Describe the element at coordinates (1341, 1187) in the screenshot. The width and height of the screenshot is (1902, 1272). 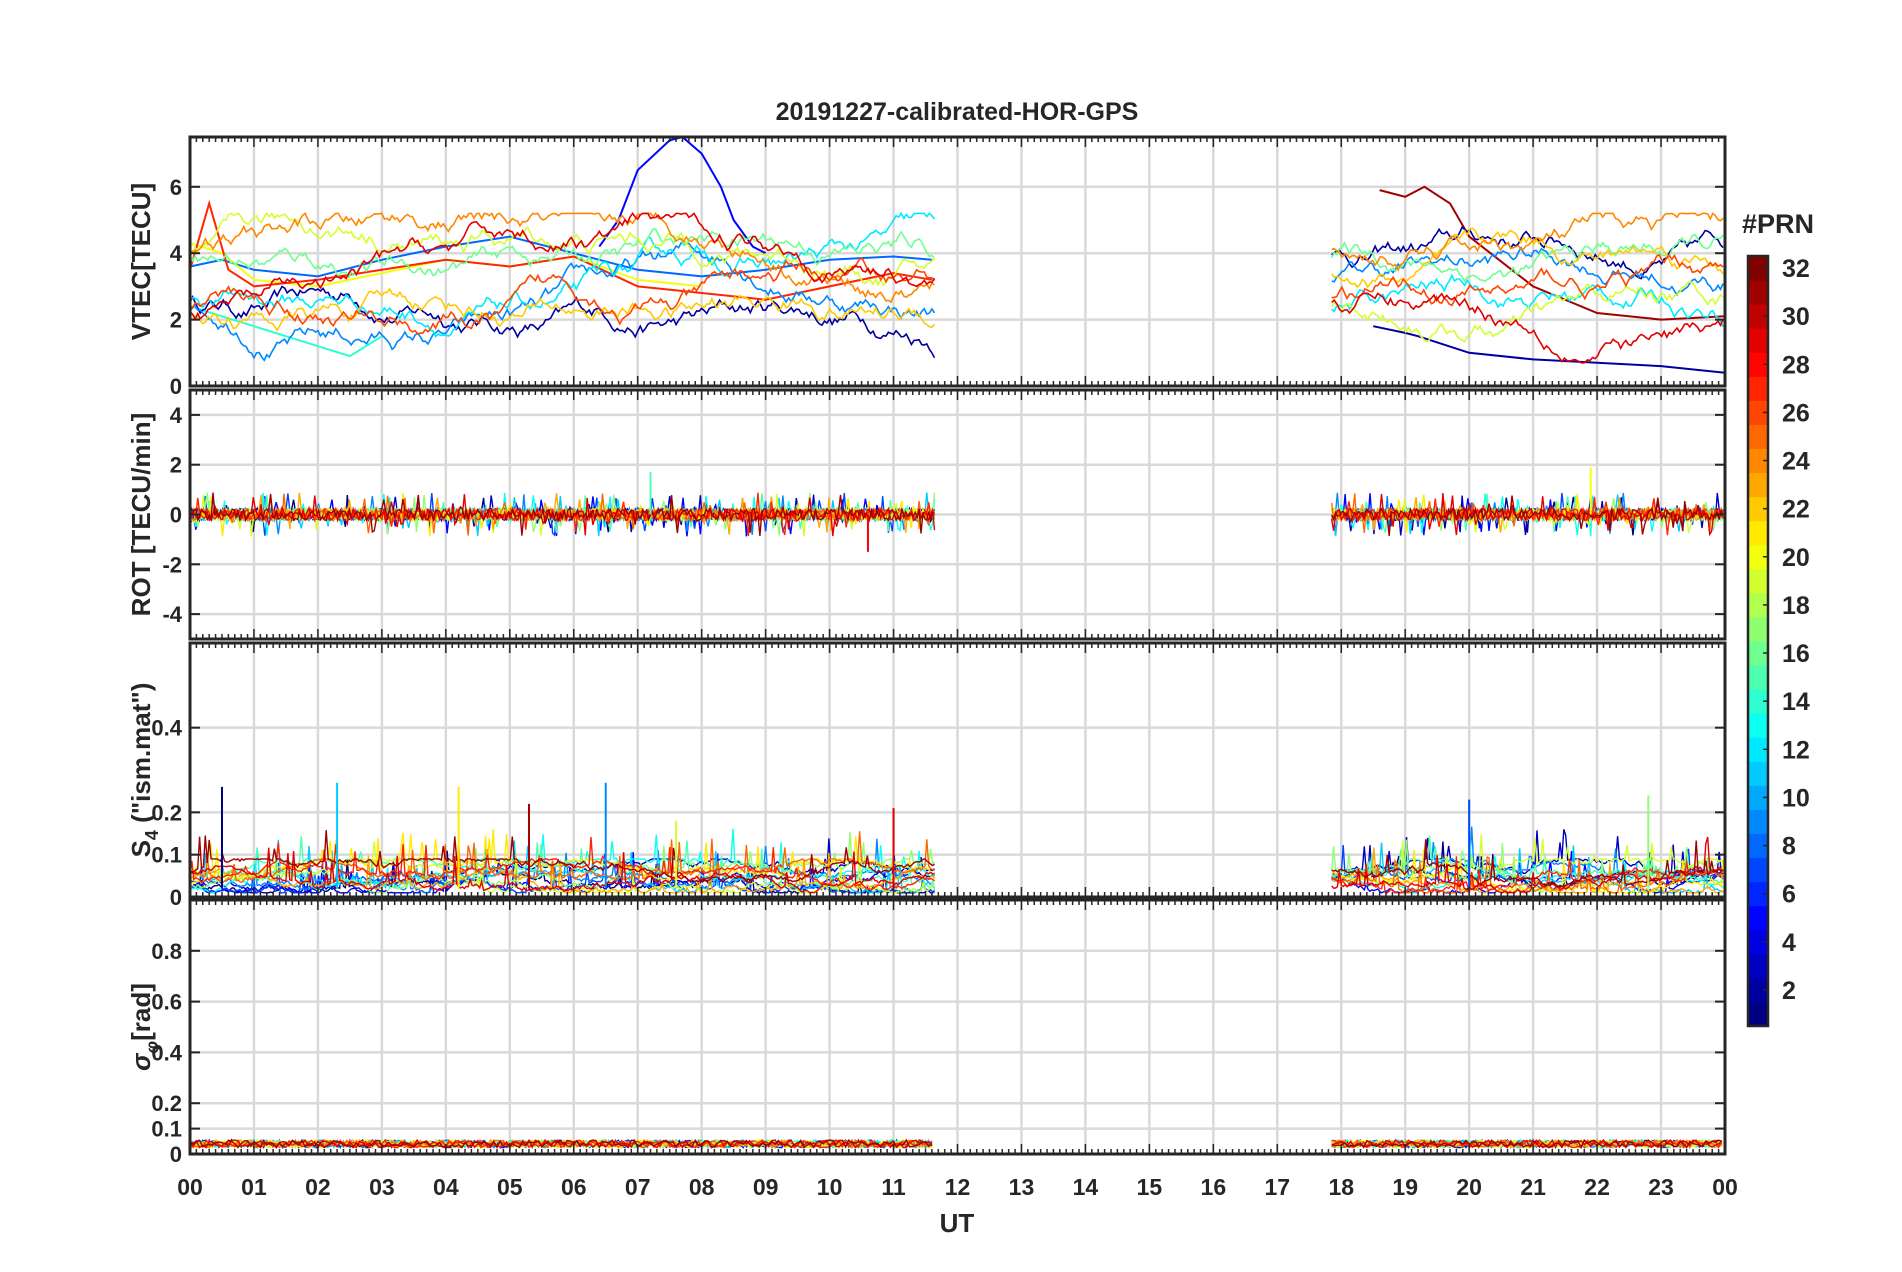
I see `x-tick-label: 18` at that location.